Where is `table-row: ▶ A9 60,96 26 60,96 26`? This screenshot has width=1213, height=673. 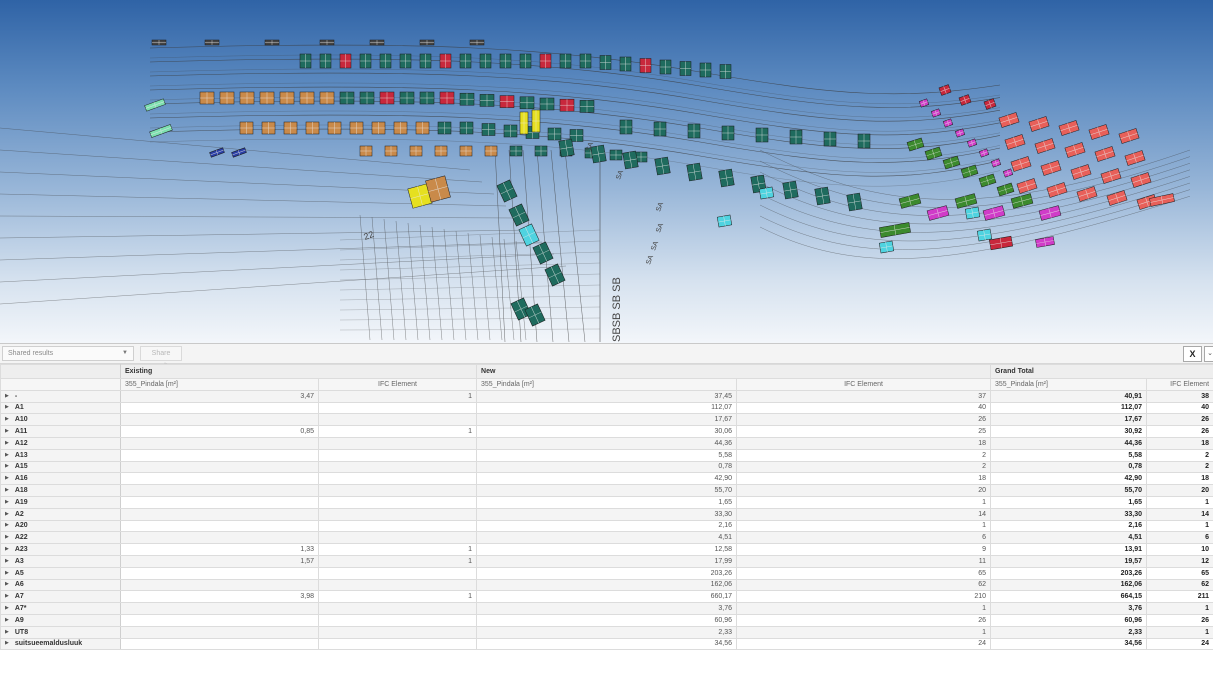
table-row: ▶ A9 60,96 26 60,96 26 is located at coordinates (606, 620).